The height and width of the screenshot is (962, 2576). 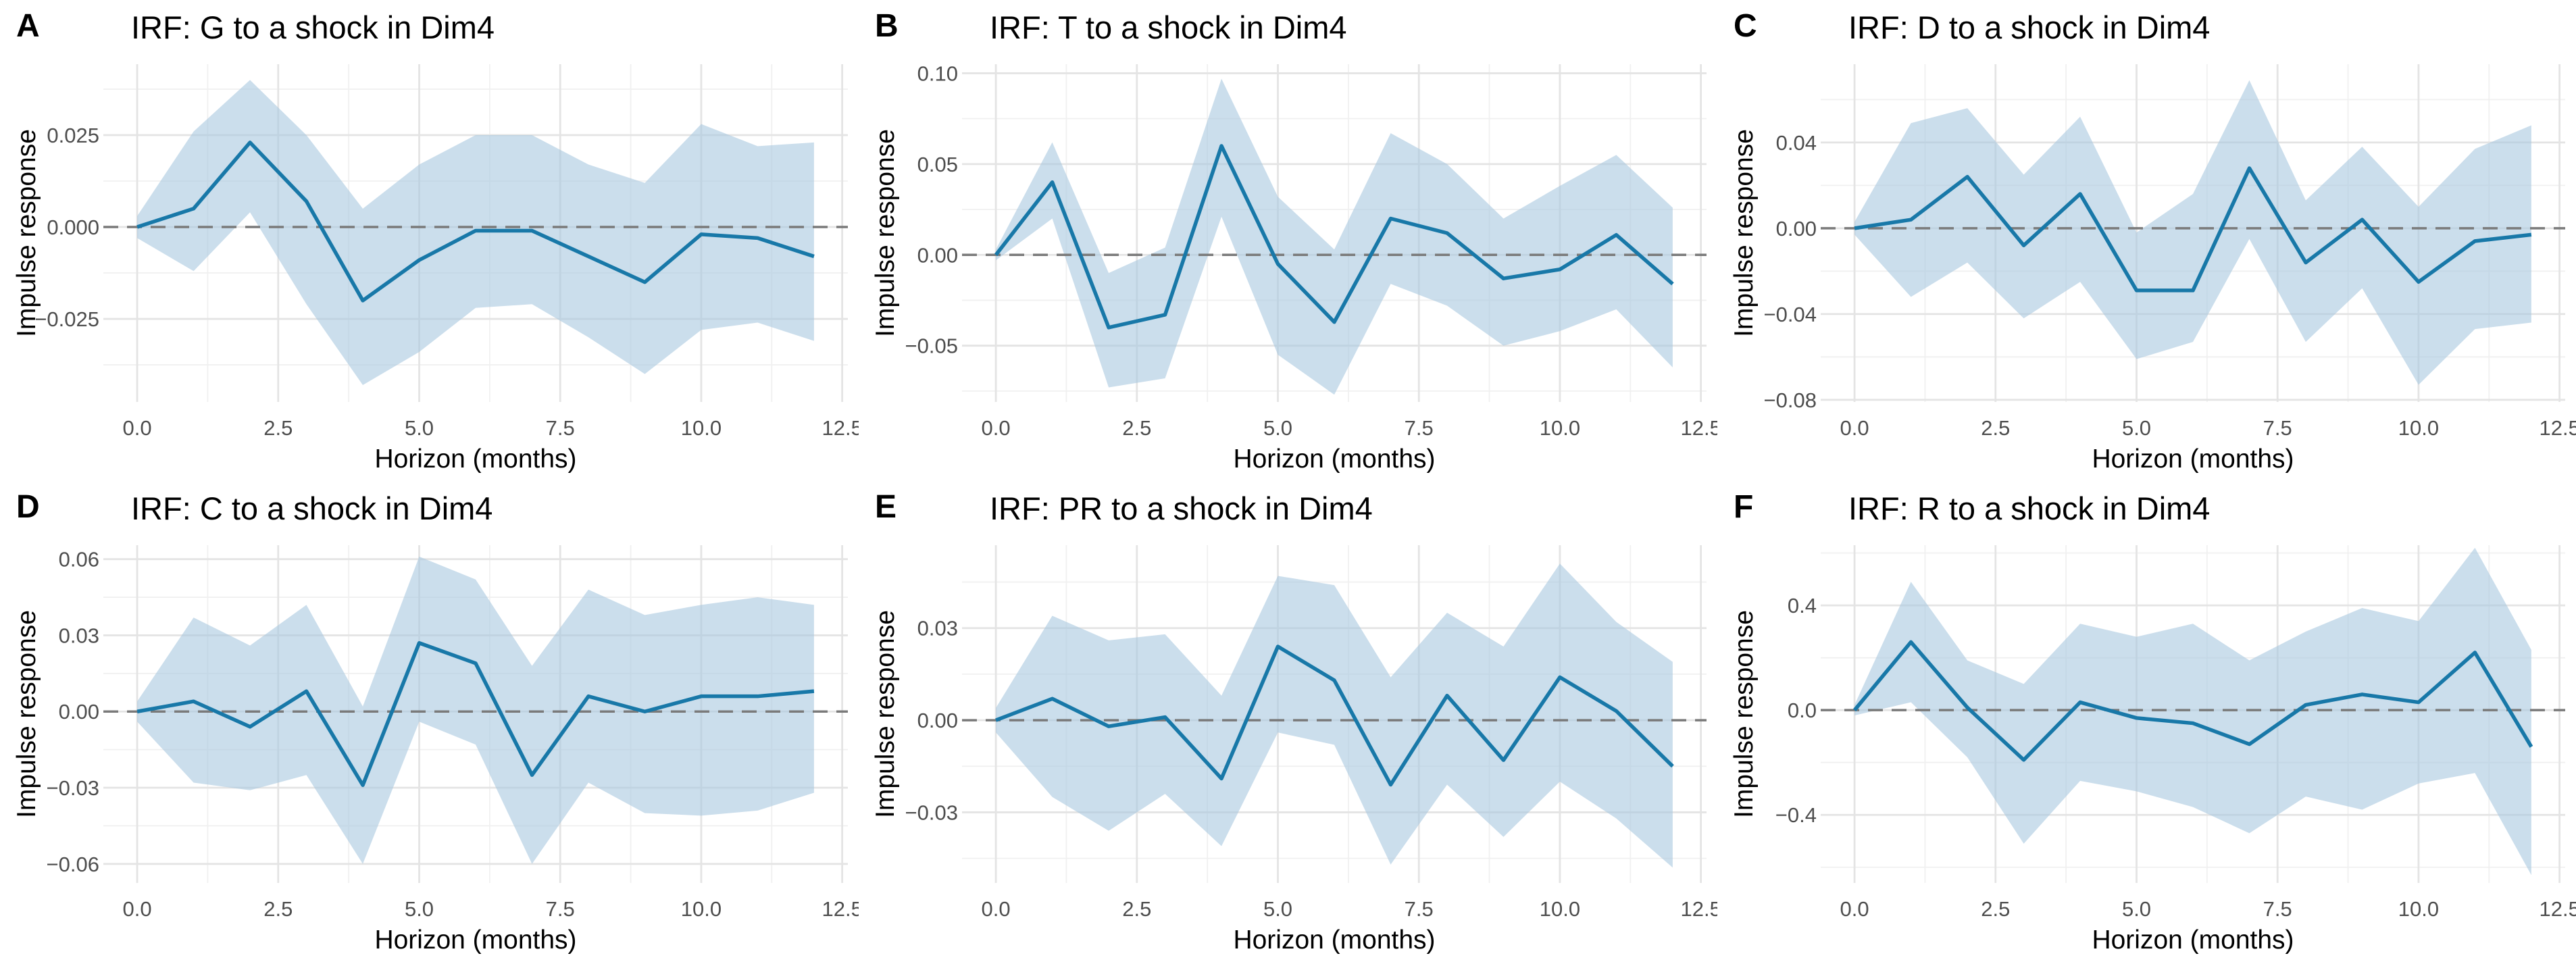 What do you see at coordinates (73, 865) in the screenshot?
I see `y-tick-label: −0.06` at bounding box center [73, 865].